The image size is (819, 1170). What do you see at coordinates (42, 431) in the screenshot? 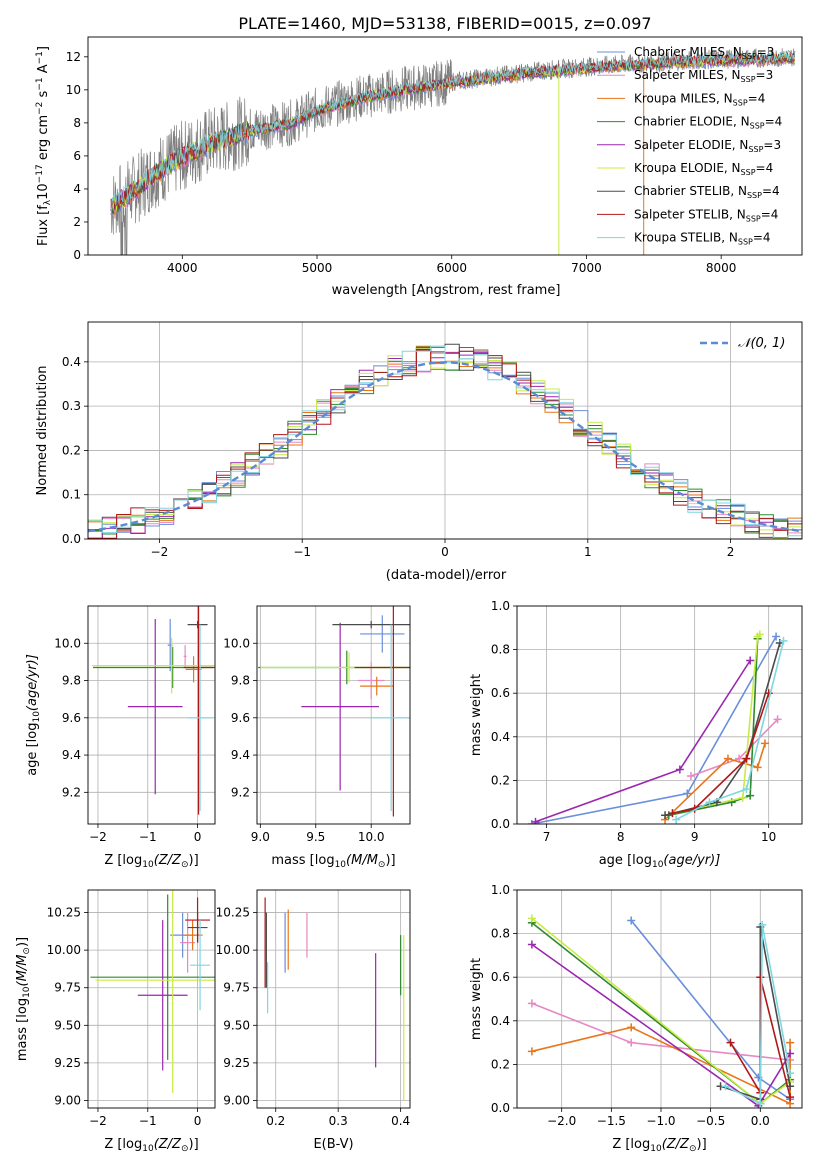
I see `y-axis-label: Normed distribution` at bounding box center [42, 431].